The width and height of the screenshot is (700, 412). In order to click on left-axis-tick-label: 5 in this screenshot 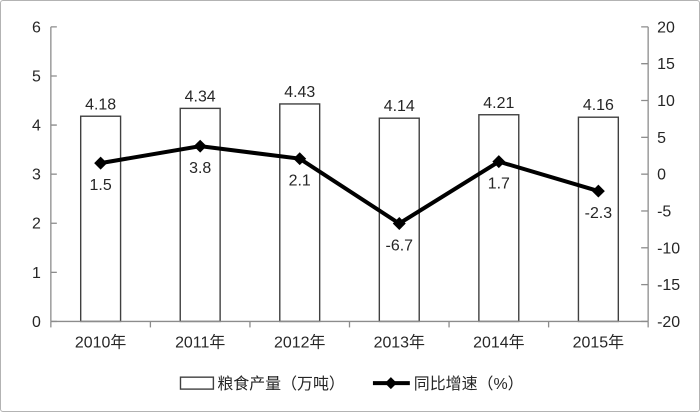, I will do `click(36, 76)`.